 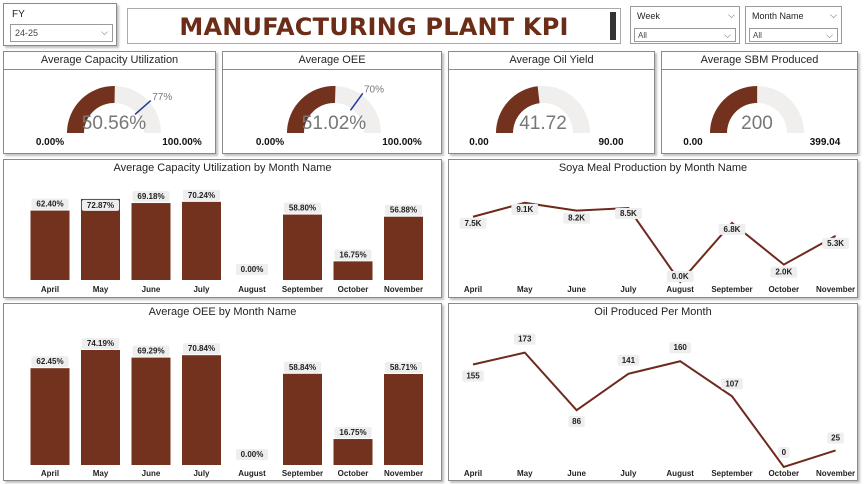 What do you see at coordinates (100, 343) in the screenshot?
I see `data-label: 74.19%` at bounding box center [100, 343].